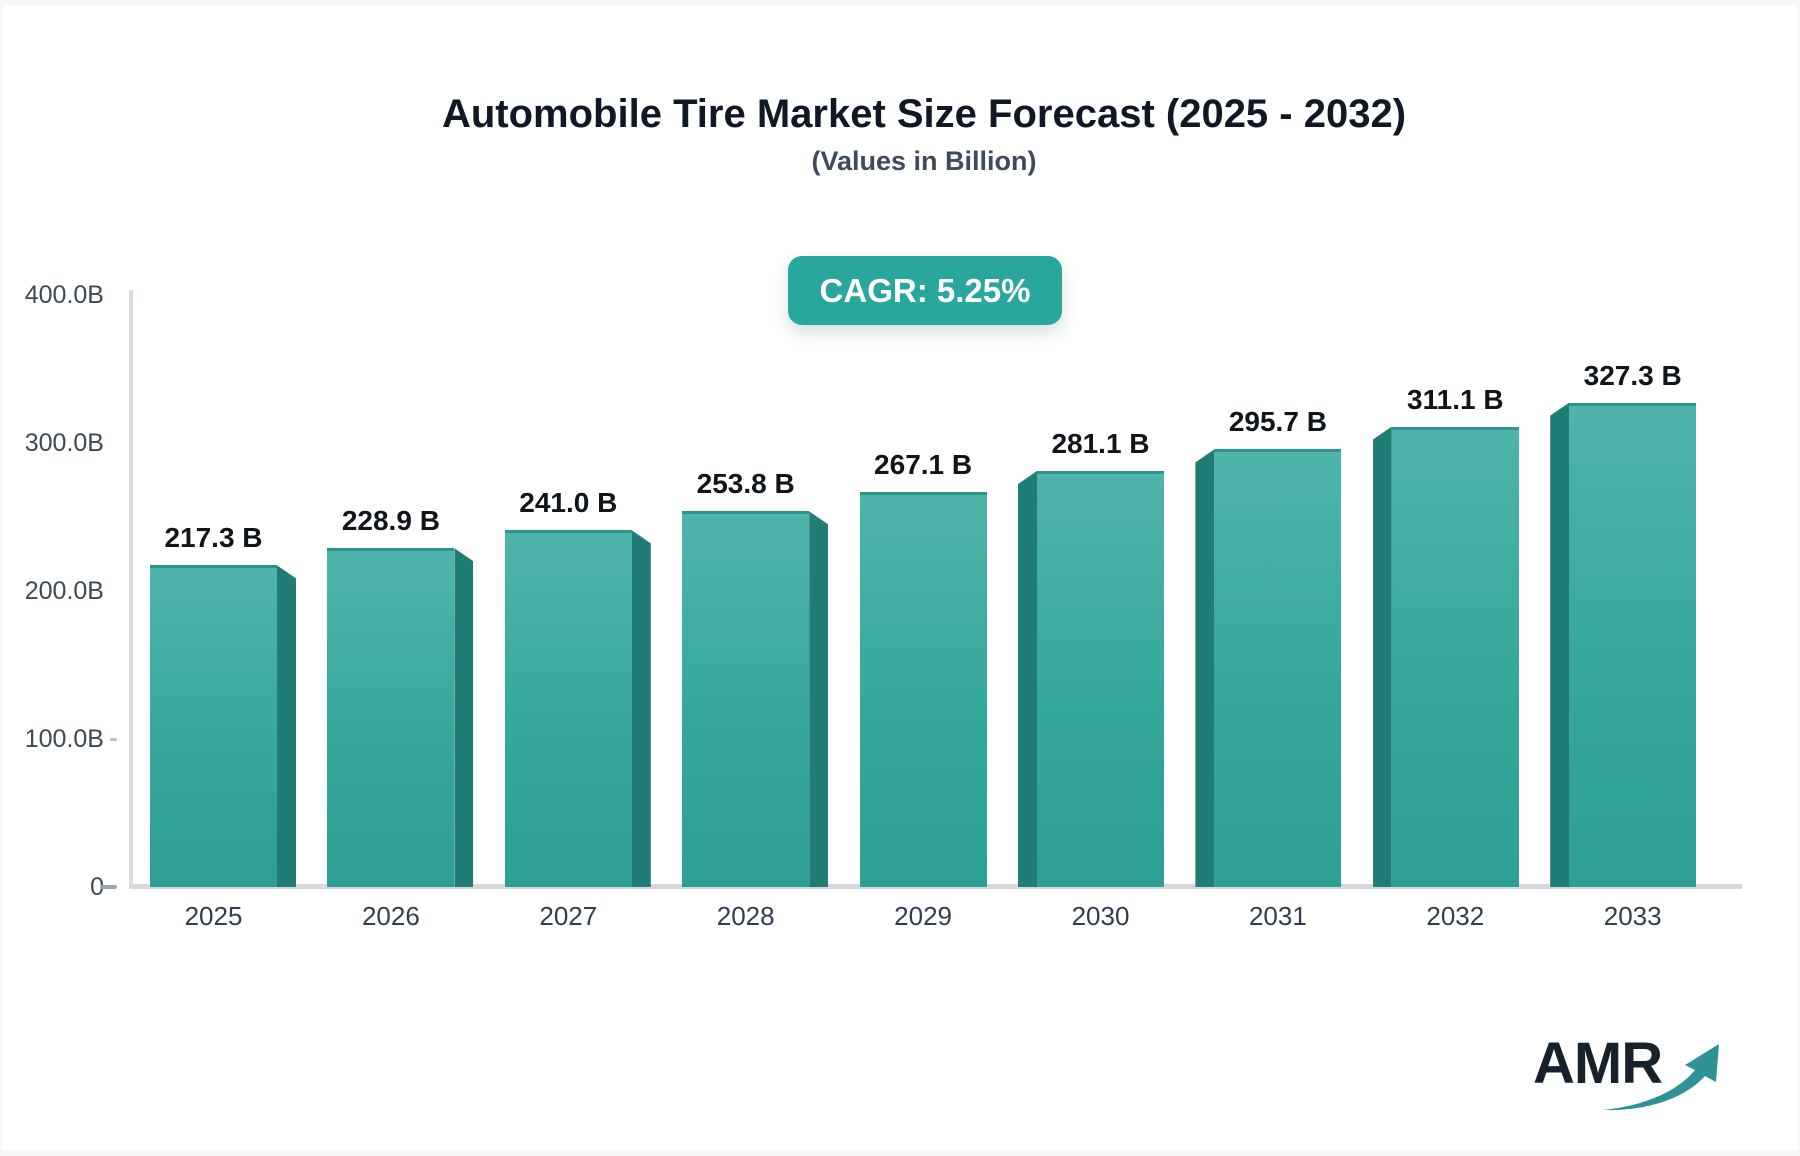 The height and width of the screenshot is (1156, 1800). What do you see at coordinates (1661, 1077) in the screenshot?
I see `logo-growth-arrow-icon` at bounding box center [1661, 1077].